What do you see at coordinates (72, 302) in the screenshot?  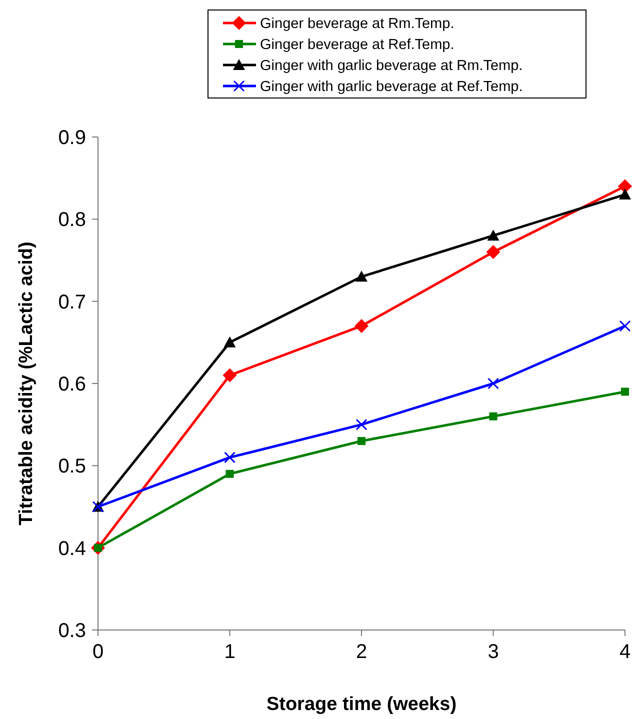 I see `y-tick-label: 0.7` at bounding box center [72, 302].